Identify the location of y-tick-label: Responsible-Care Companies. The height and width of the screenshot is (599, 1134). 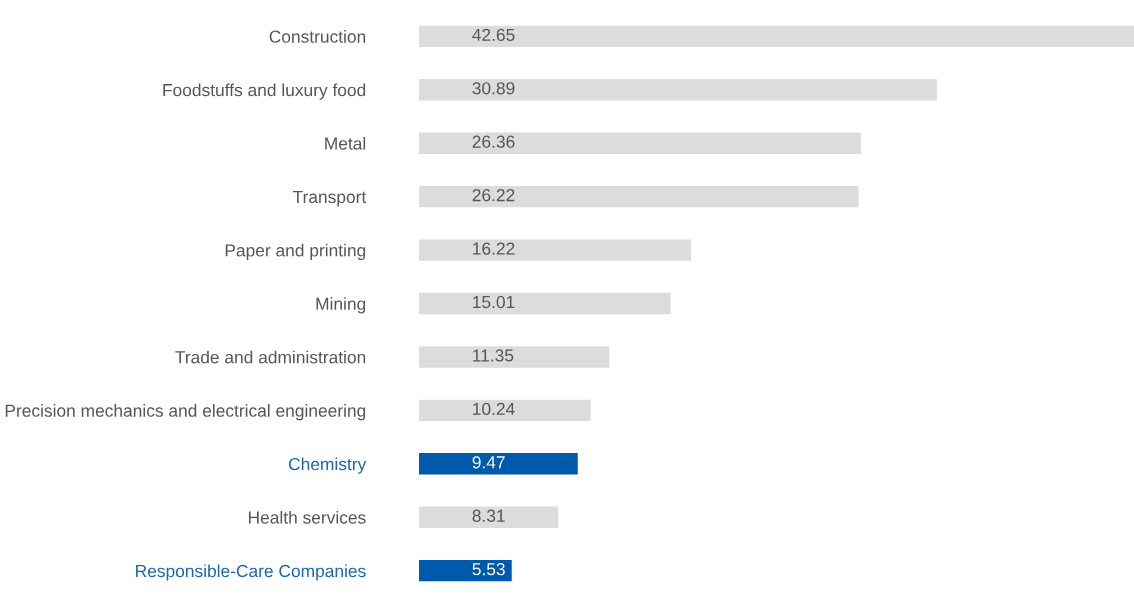
(251, 572).